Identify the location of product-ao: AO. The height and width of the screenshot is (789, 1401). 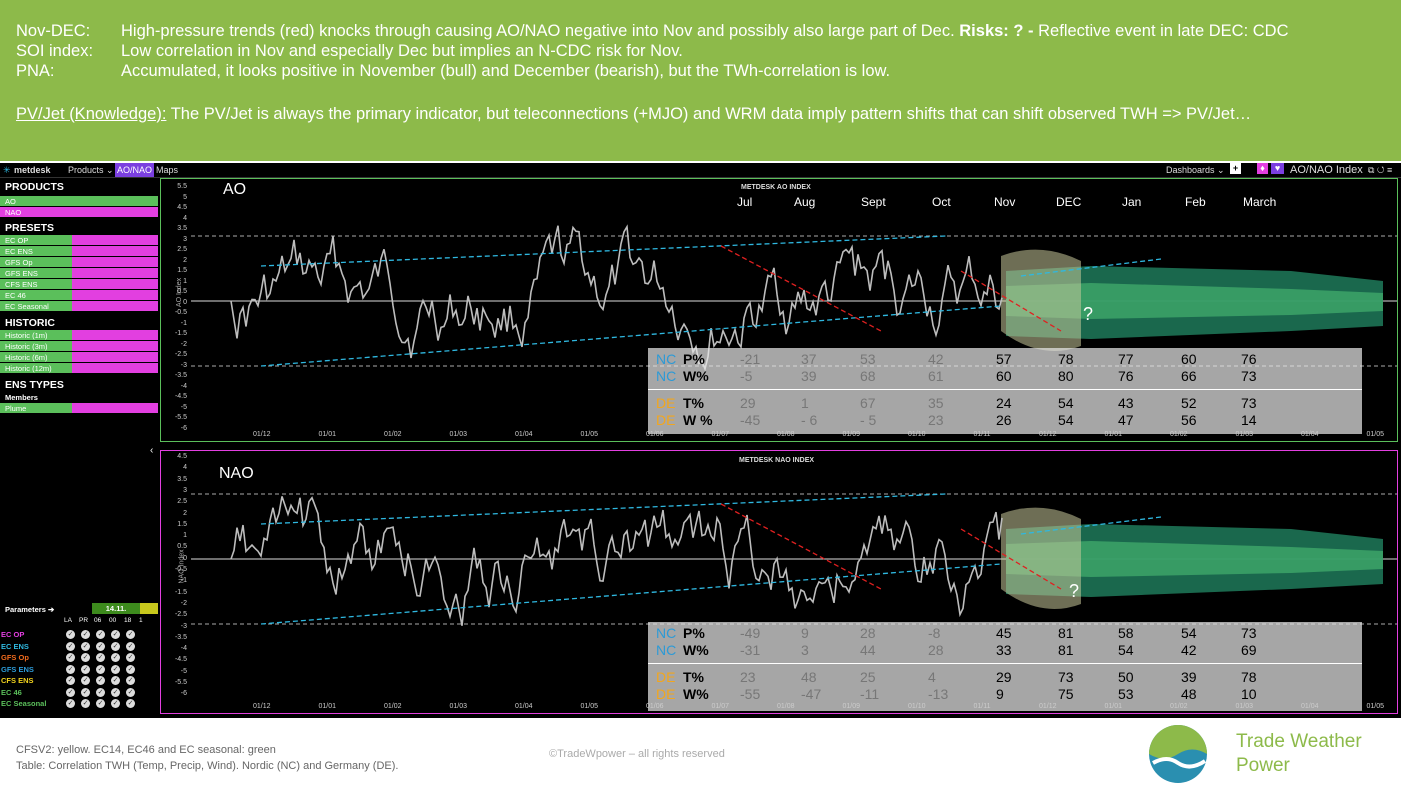
(79, 201).